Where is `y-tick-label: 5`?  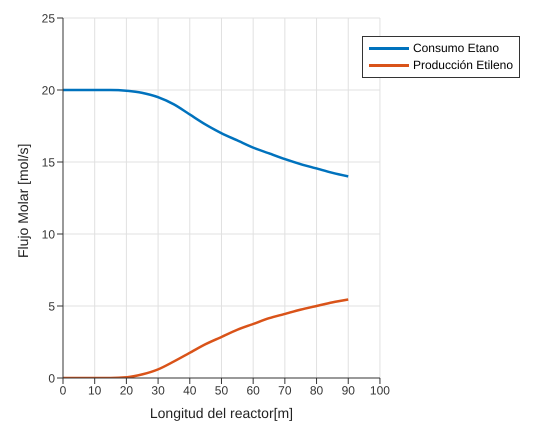 y-tick-label: 5 is located at coordinates (52, 306).